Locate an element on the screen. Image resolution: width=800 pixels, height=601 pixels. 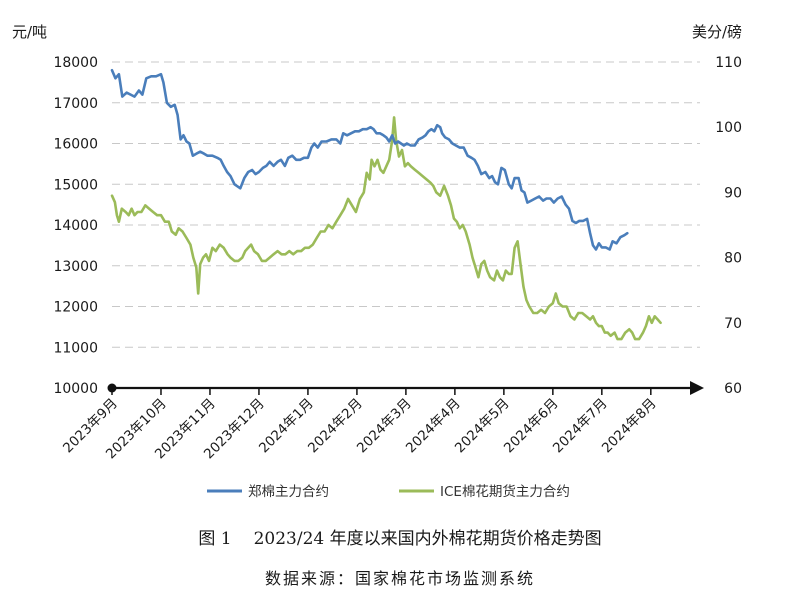
left-tick-label: 13000 is located at coordinates (75, 267).